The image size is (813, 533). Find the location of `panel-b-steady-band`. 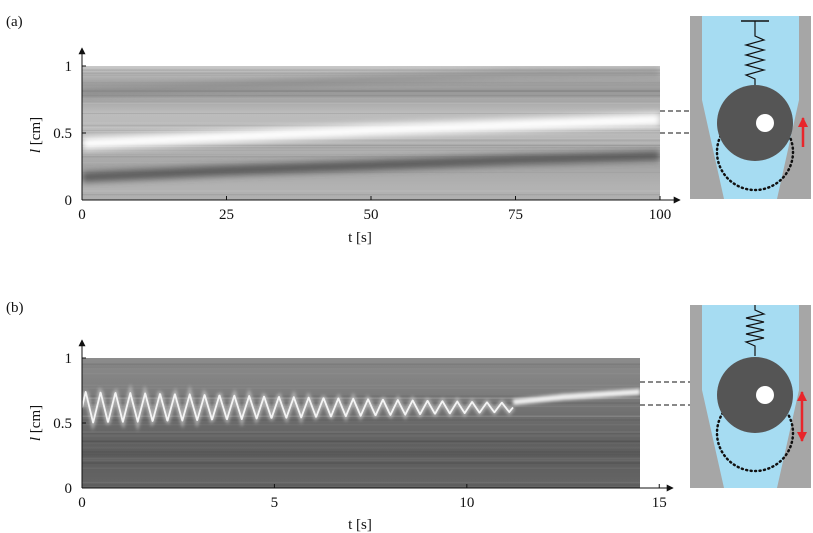

panel-b-steady-band is located at coordinates (576, 397).